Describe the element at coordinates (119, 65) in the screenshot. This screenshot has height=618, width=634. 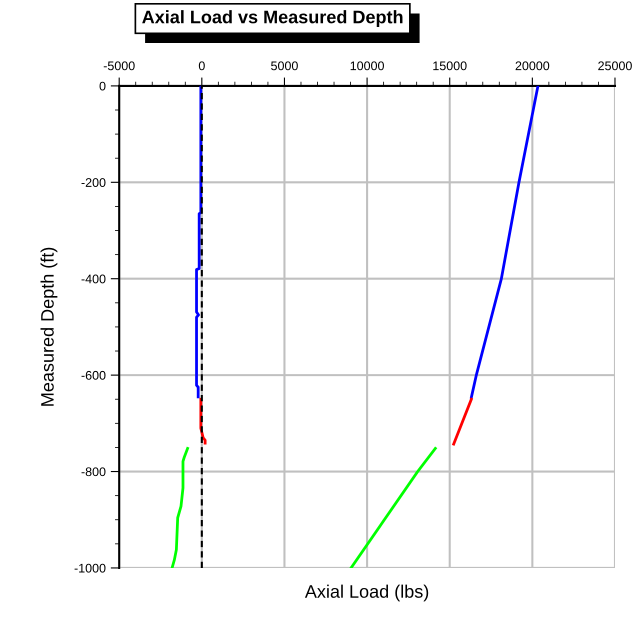
I see `x-tick-label: -5000` at that location.